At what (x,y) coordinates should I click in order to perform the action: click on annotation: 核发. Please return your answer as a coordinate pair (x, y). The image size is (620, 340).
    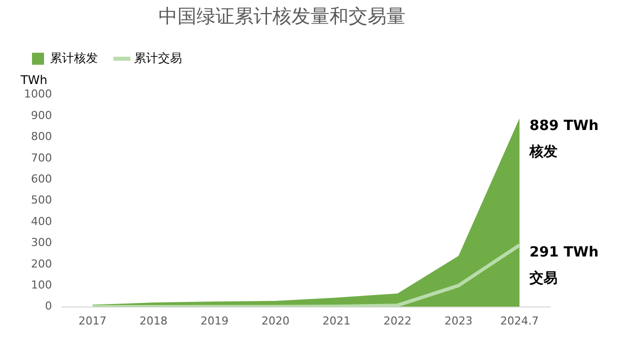
    Looking at the image, I should click on (543, 152).